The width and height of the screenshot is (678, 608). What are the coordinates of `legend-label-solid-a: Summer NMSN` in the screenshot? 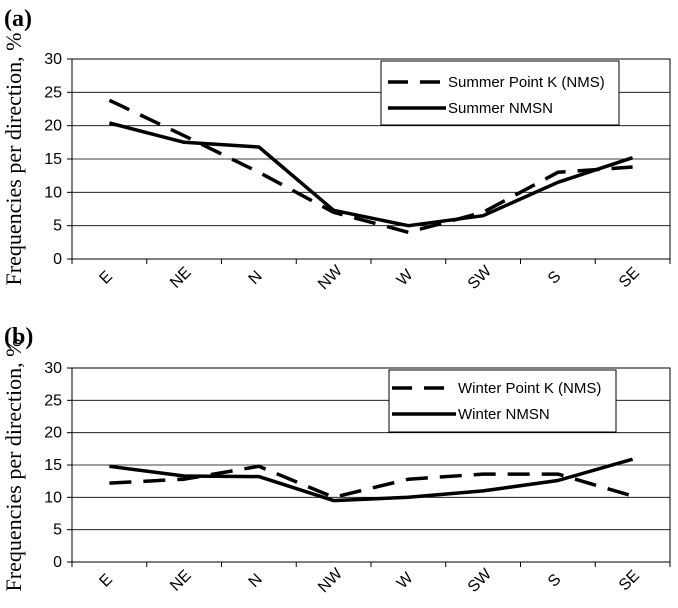 It's located at (500, 108).